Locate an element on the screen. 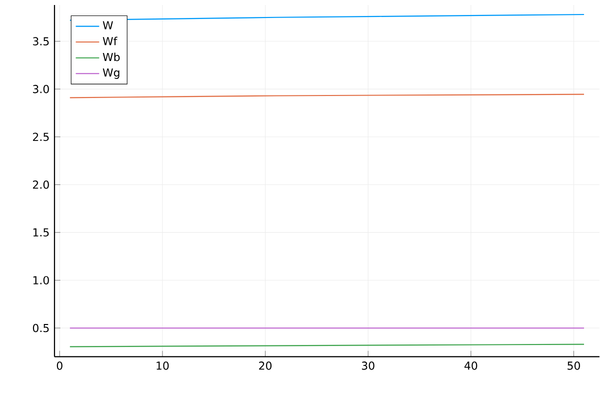  legend-label: Wf is located at coordinates (110, 40).